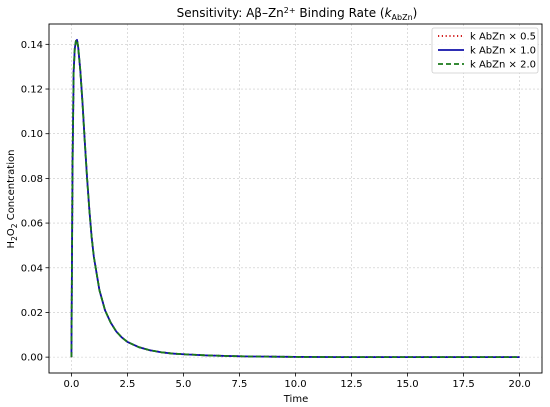 This screenshot has height=407, width=550. I want to click on legend: k AbZn × 0.5 k AbZn × 1.0 k AbZn × 2.0, so click(485, 50).